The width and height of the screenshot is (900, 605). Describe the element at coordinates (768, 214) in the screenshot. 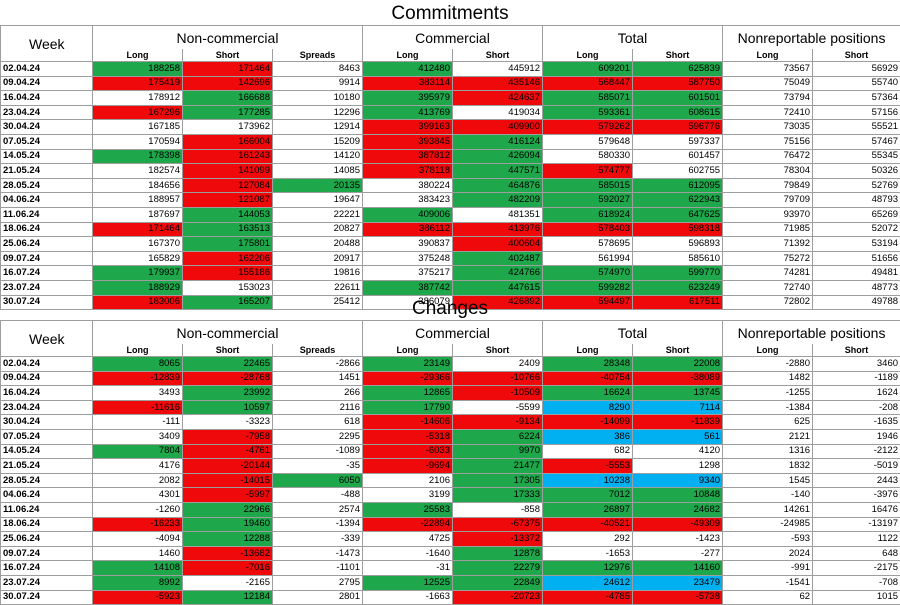

I see `value-cell: 93970` at that location.